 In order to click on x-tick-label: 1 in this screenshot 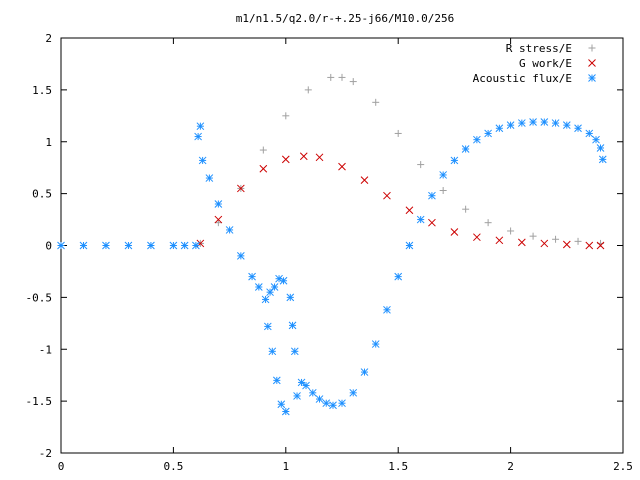, I will do `click(285, 466)`.